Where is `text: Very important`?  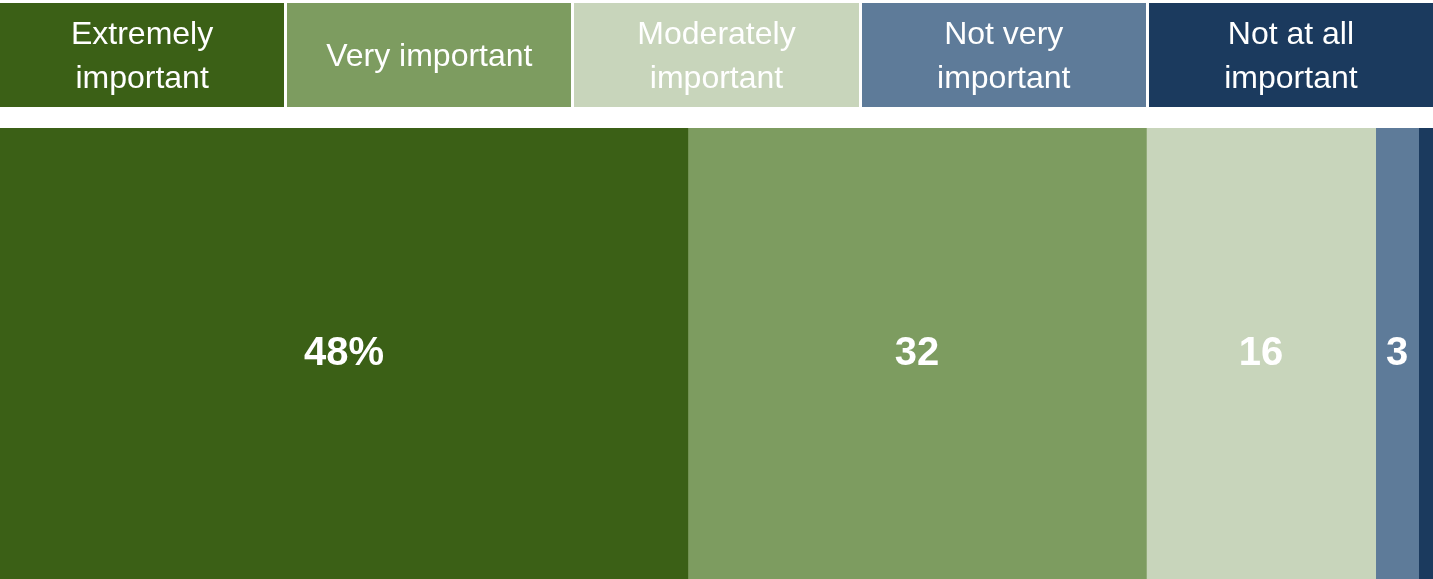
text: Very important is located at coordinates (429, 55).